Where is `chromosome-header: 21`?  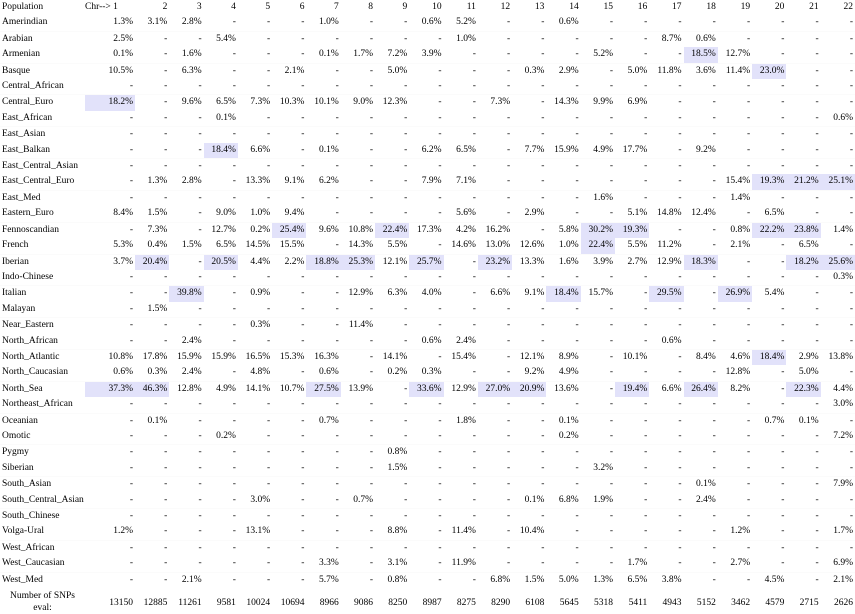
chromosome-header: 21 is located at coordinates (814, 7).